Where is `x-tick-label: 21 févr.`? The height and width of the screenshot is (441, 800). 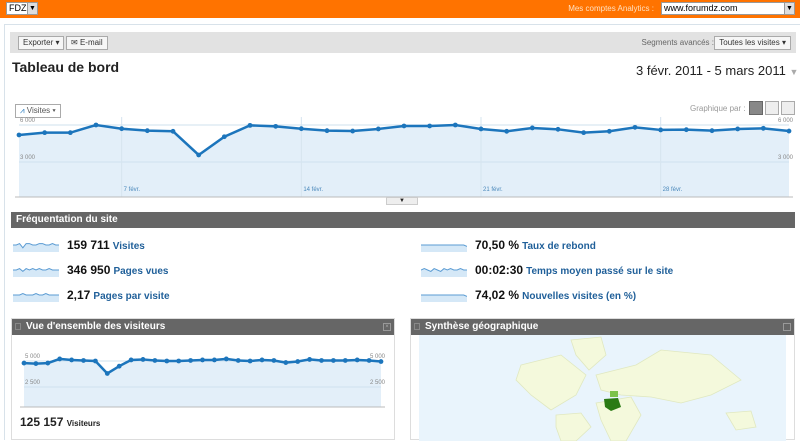
x-tick-label: 21 févr. is located at coordinates (493, 190).